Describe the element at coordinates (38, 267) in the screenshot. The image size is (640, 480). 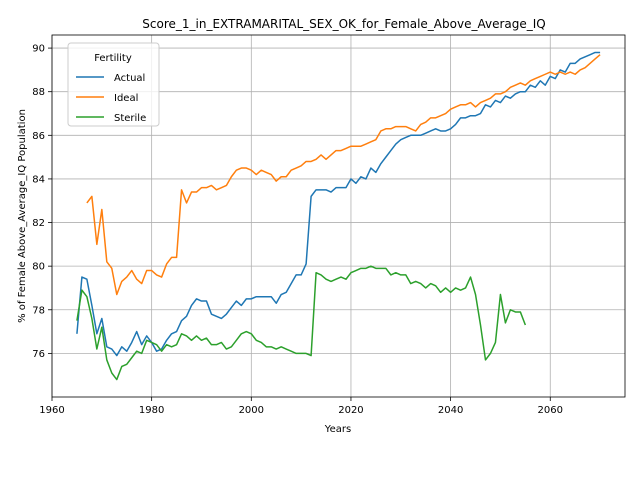
I see `y-tick-label: 80` at that location.